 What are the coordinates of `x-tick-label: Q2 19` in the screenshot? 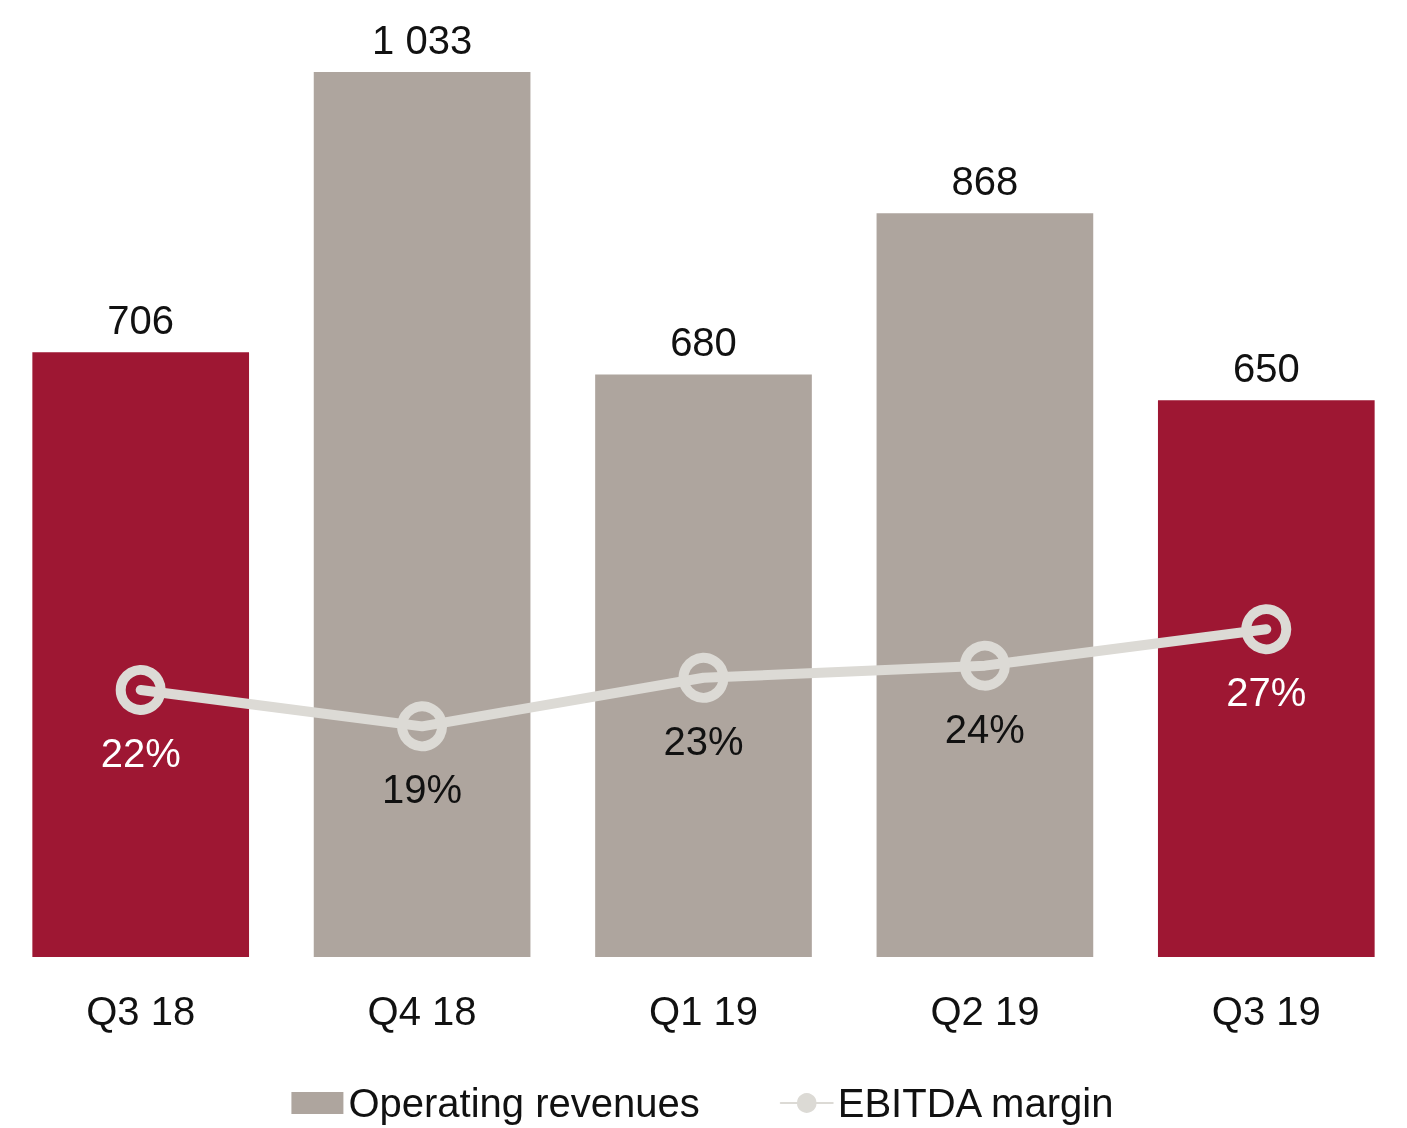 It's located at (985, 1011).